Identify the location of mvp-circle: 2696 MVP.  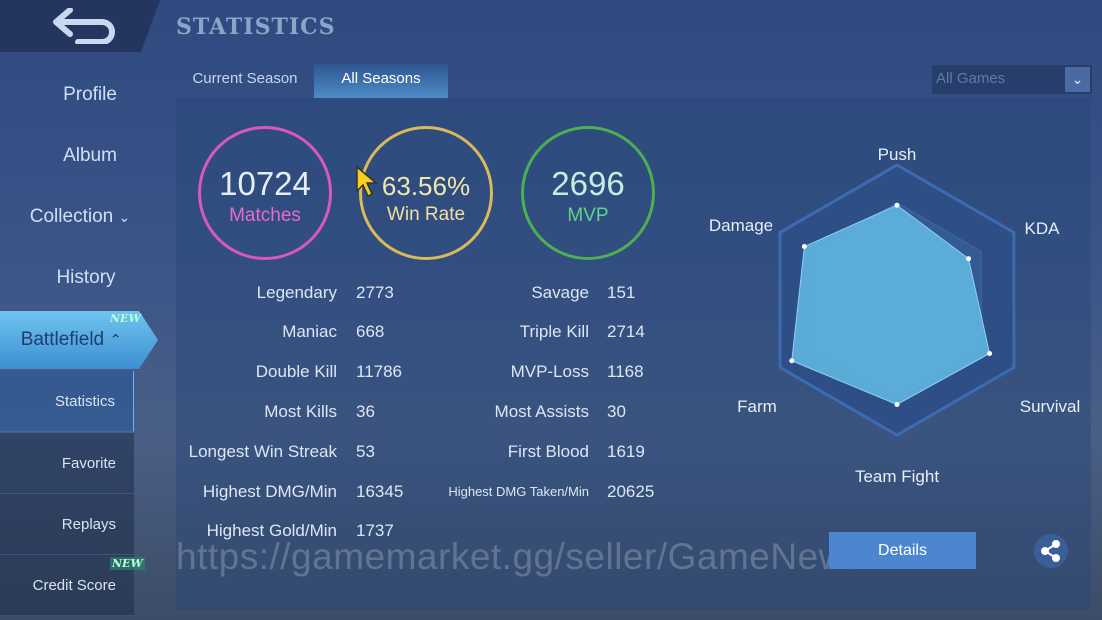
(588, 193).